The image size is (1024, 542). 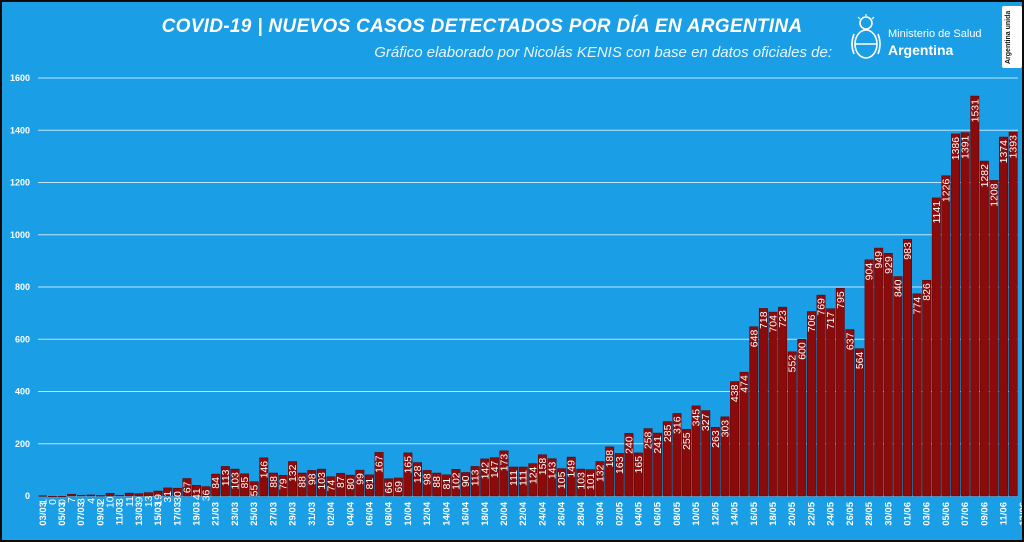 What do you see at coordinates (350, 513) in the screenshot?
I see `x-tick-label: 04/04` at bounding box center [350, 513].